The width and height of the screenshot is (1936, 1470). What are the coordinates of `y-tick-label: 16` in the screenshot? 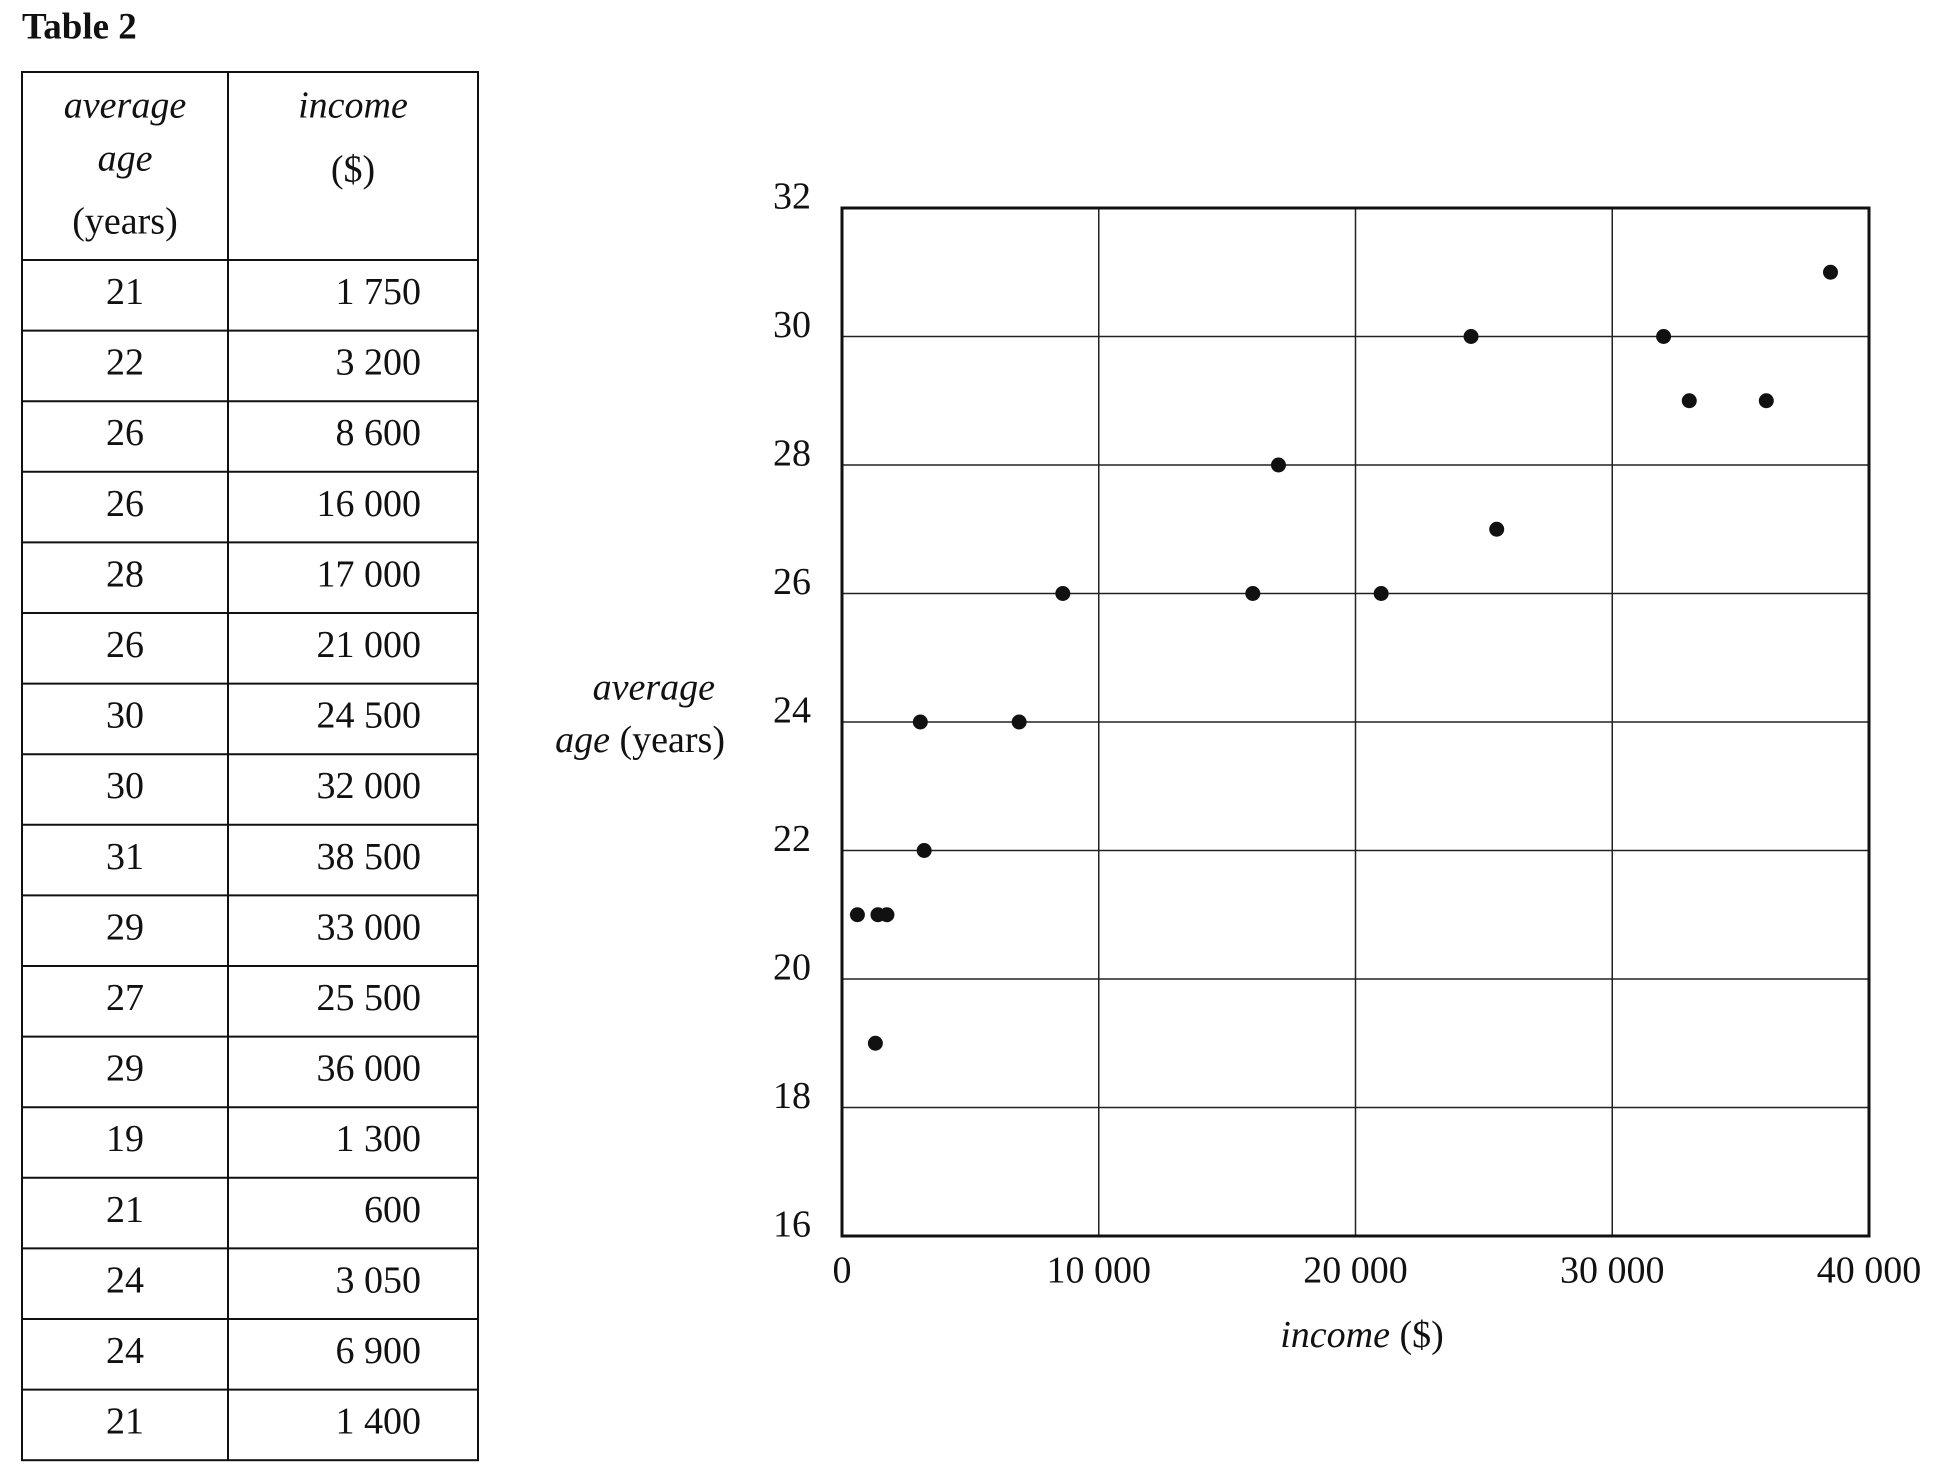 It's located at (792, 1225).